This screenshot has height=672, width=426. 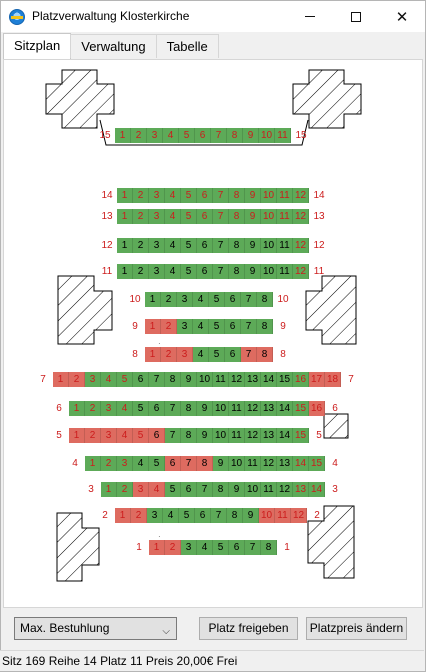 I want to click on seat: 15, so click(x=301, y=408).